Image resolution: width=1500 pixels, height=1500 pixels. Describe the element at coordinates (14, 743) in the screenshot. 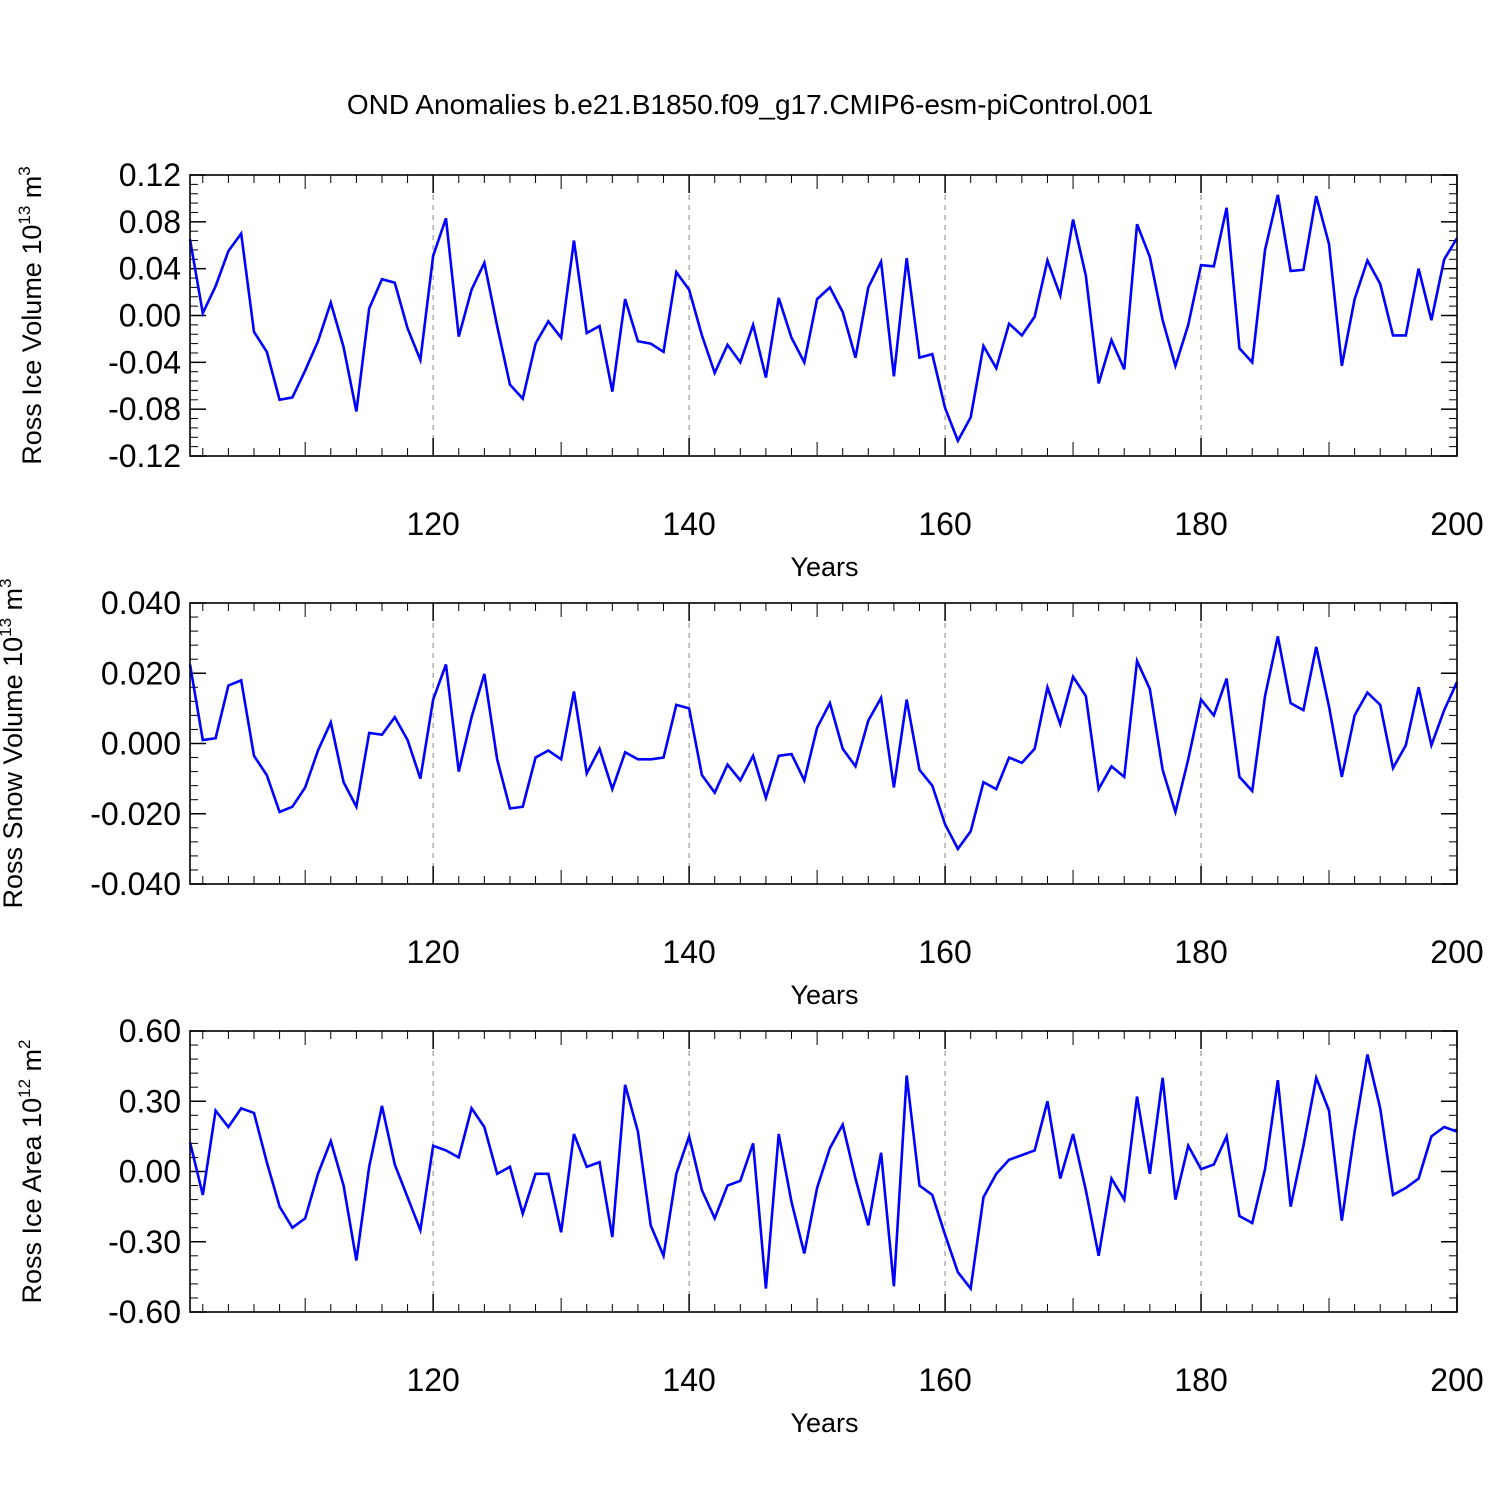

I see `y-axis-title: Ross Snow Volume 1013 m3` at that location.